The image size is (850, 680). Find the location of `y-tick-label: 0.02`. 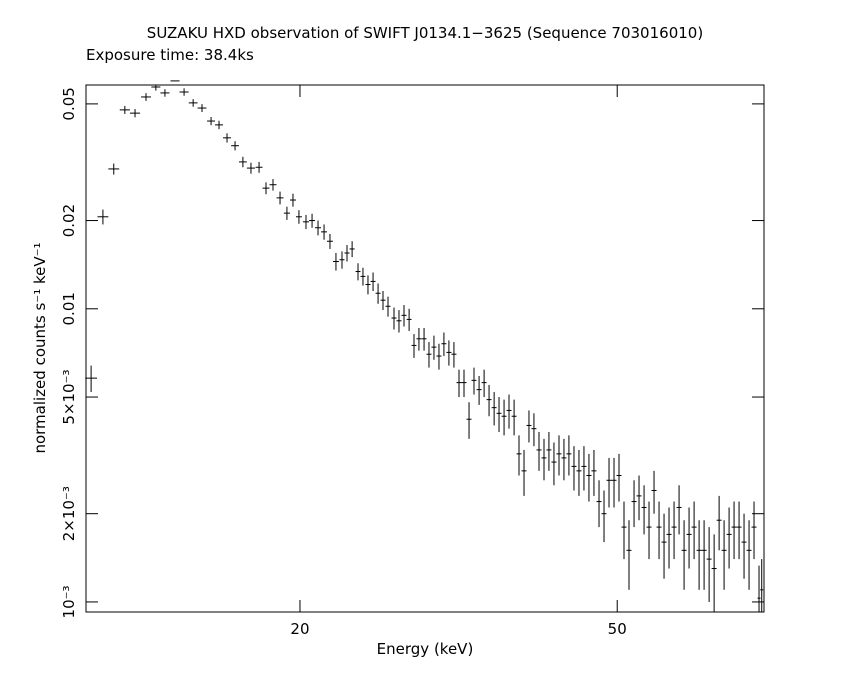

y-tick-label: 0.02 is located at coordinates (69, 220).